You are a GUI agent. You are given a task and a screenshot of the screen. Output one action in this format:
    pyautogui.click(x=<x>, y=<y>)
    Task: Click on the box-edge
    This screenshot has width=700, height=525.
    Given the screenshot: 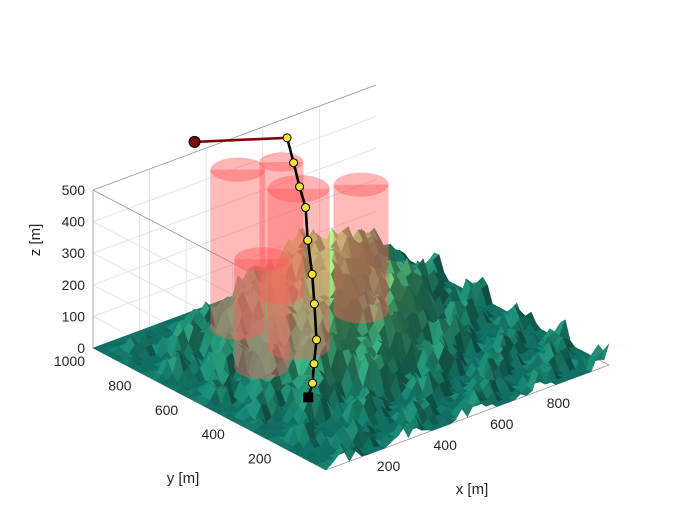 What is the action you would take?
    pyautogui.click(x=234, y=137)
    